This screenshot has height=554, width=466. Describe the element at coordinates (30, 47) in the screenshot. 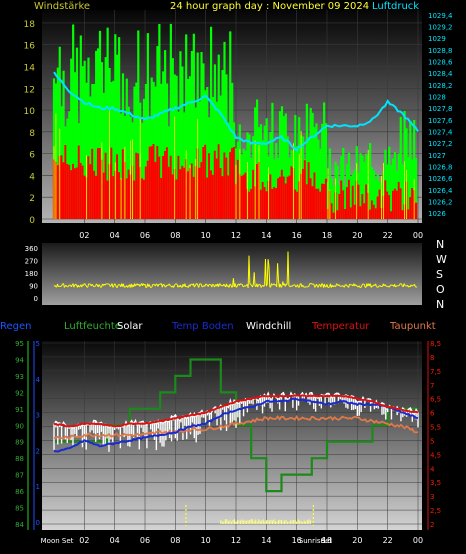

I see `wind-tick-label: 16` at that location.